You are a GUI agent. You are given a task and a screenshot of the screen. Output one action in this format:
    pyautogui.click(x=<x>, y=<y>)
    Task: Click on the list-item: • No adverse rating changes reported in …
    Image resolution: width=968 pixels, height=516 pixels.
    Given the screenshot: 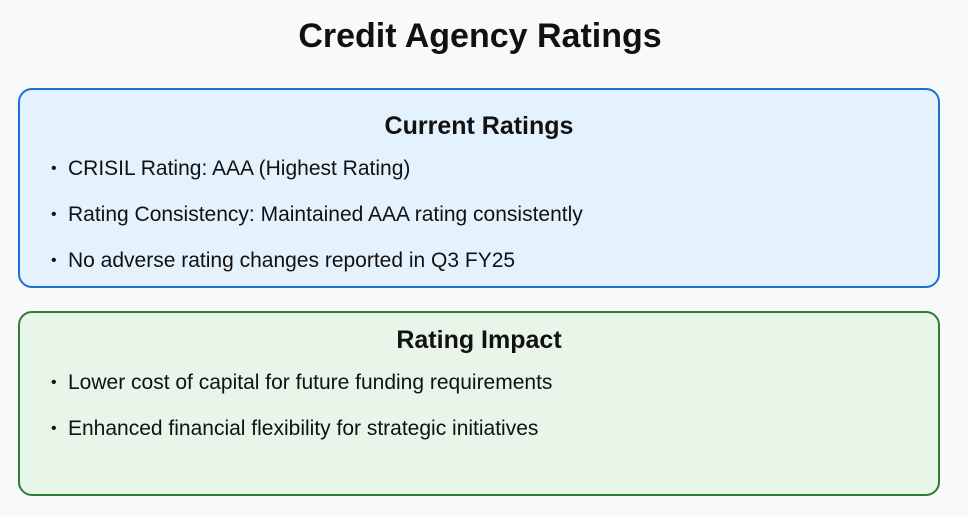 What is the action you would take?
    pyautogui.click(x=479, y=261)
    